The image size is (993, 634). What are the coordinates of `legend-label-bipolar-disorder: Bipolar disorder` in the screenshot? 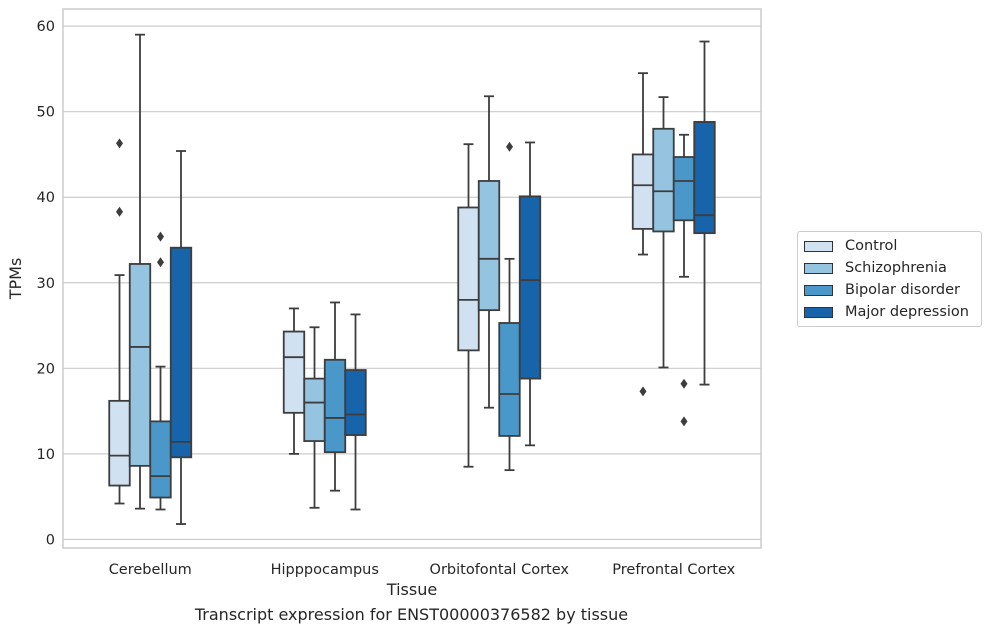 It's located at (902, 290).